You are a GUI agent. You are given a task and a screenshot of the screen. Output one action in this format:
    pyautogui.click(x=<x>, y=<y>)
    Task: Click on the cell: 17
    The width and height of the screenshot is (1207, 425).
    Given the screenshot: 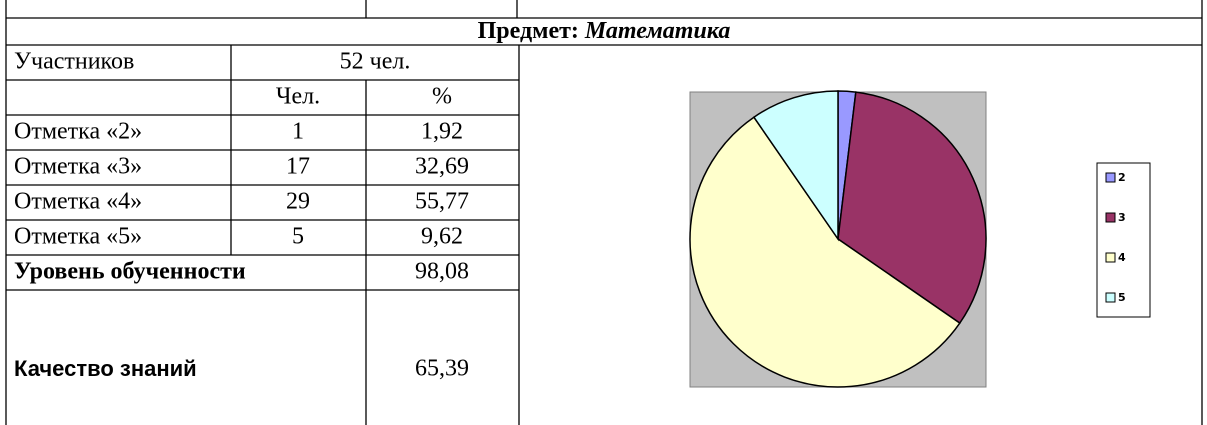 What is the action you would take?
    pyautogui.click(x=298, y=167)
    